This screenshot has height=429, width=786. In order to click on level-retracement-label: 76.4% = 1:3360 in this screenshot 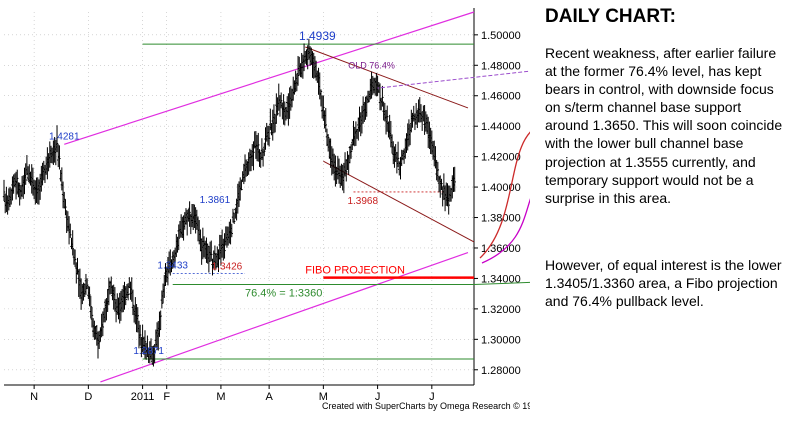, I will do `click(283, 294)`.